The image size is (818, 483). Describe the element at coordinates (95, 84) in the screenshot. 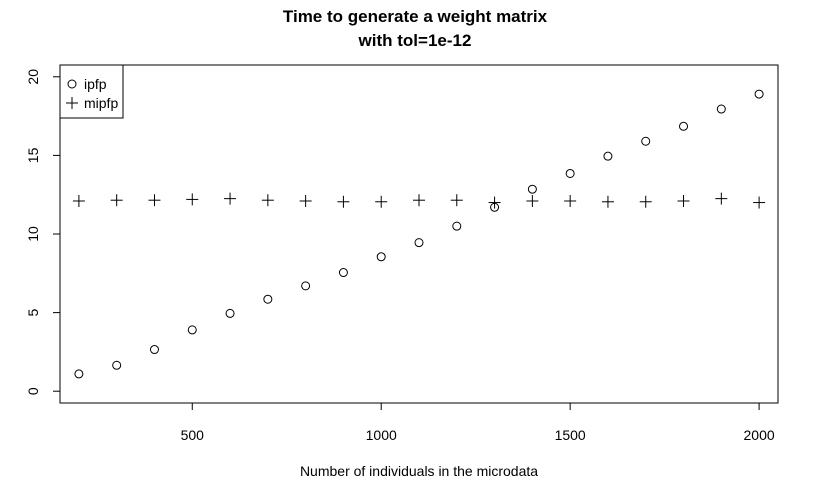

I see `legend-label-ipfp: ipfp` at that location.